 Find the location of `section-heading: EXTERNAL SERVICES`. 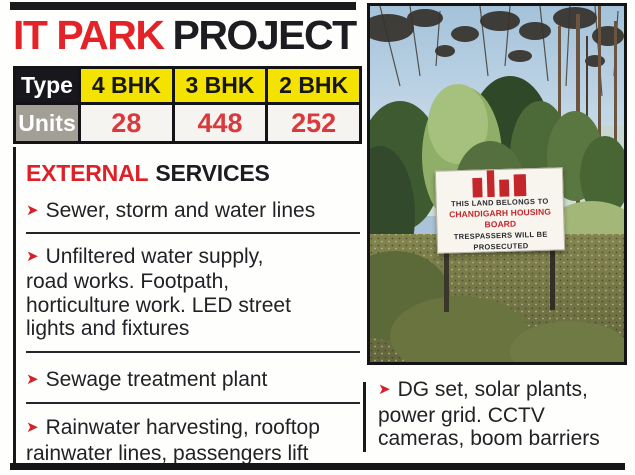

section-heading: EXTERNAL SERVICES is located at coordinates (193, 173).